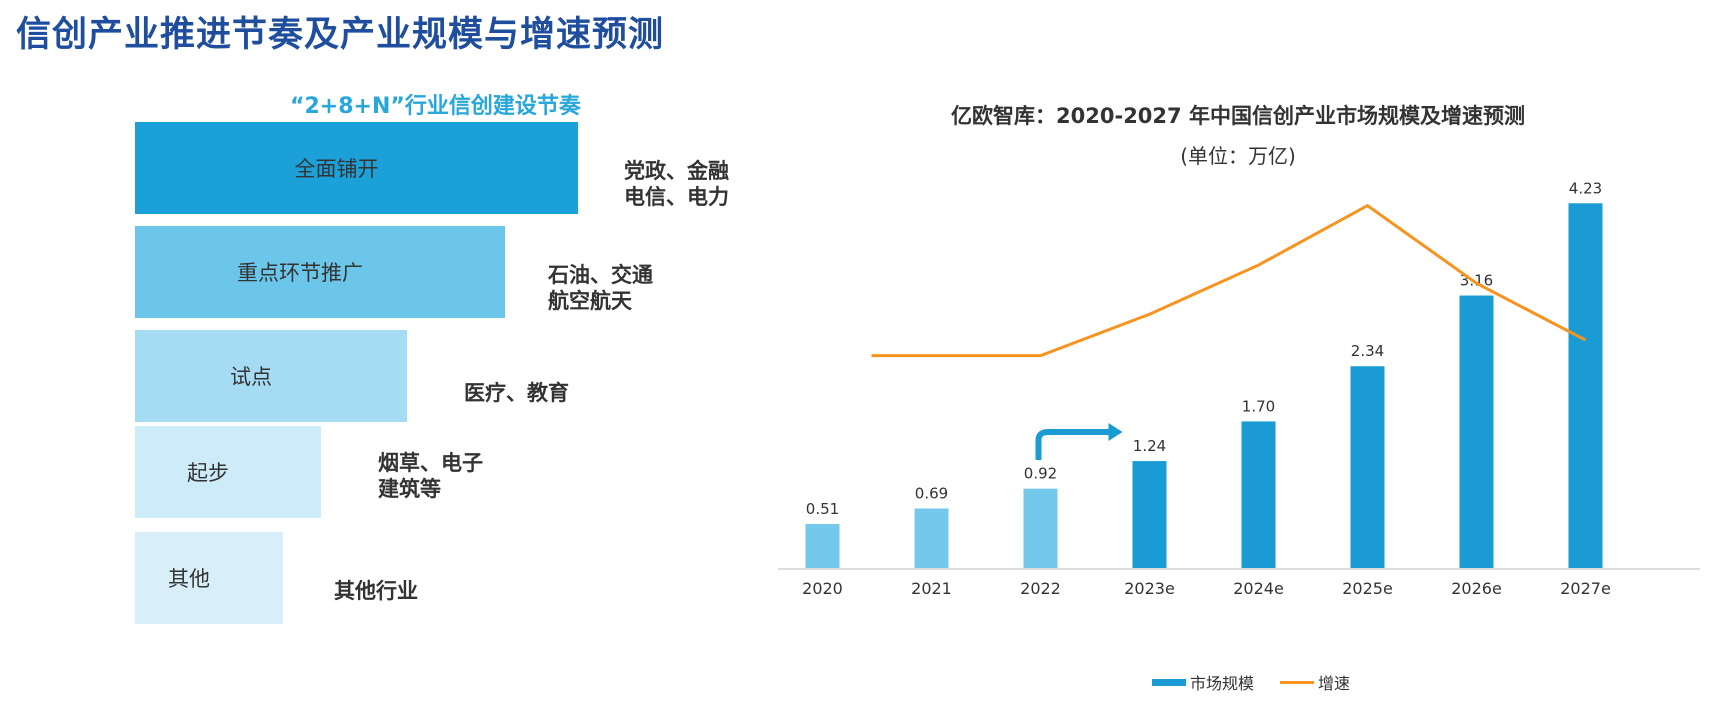 This screenshot has height=704, width=1716. Describe the element at coordinates (435, 106) in the screenshot. I see `left-panel-title: “2+8+N”行业信创建设节奏` at that location.